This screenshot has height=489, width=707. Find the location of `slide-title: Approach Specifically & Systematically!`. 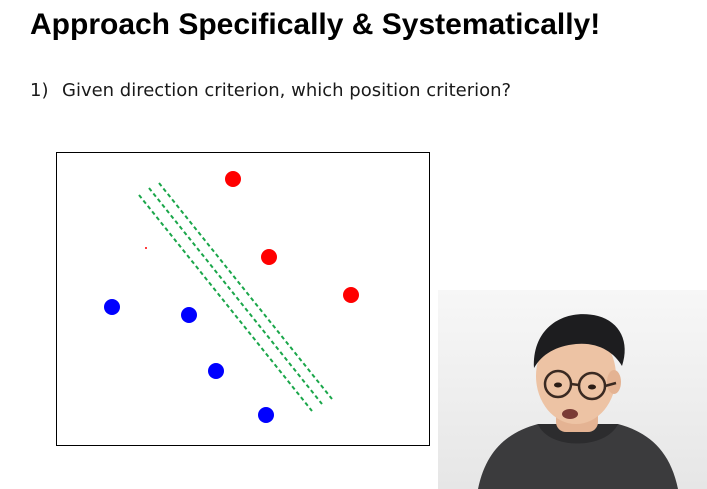

slide-title: Approach Specifically & Systematically! is located at coordinates (315, 24).